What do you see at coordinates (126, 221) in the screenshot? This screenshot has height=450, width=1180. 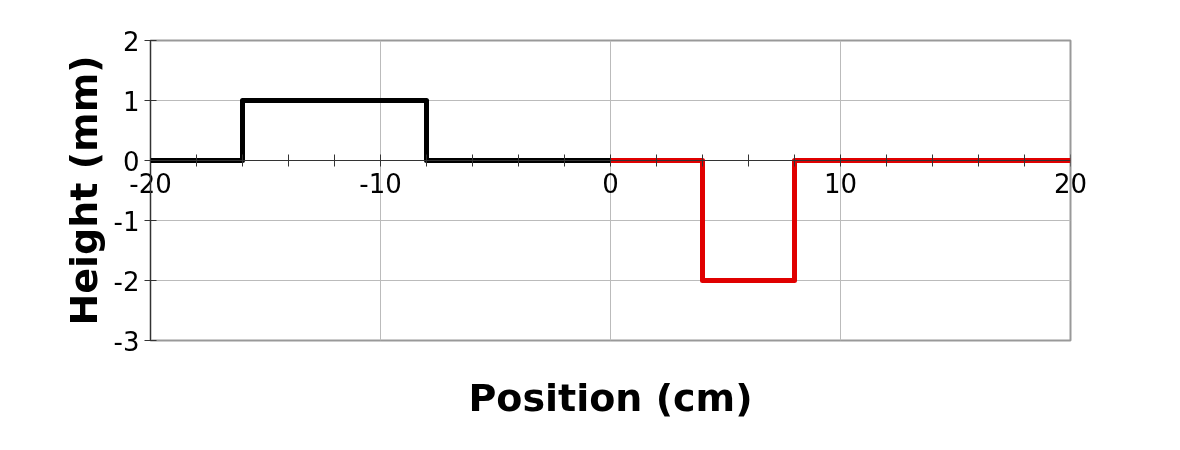 I see `y-tick-label: -1` at bounding box center [126, 221].